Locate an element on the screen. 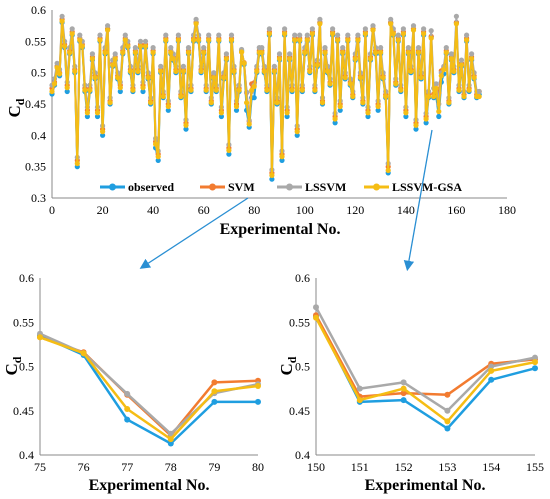  left-x-axis-label: Experimental No. is located at coordinates (149, 485).